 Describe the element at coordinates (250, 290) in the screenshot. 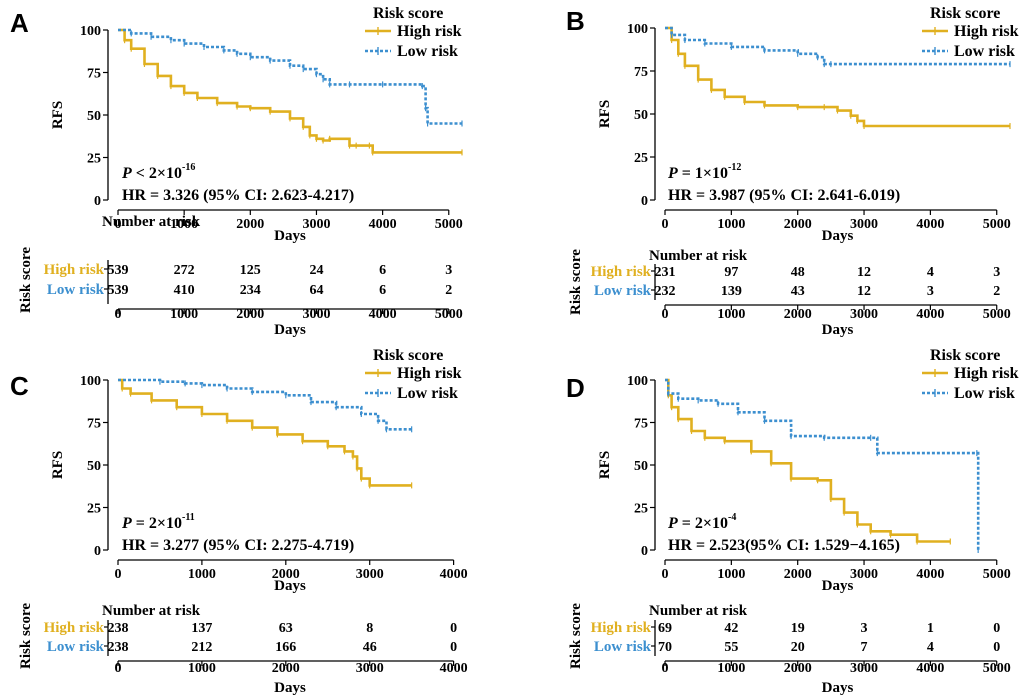

I see `risk-count: 234` at that location.